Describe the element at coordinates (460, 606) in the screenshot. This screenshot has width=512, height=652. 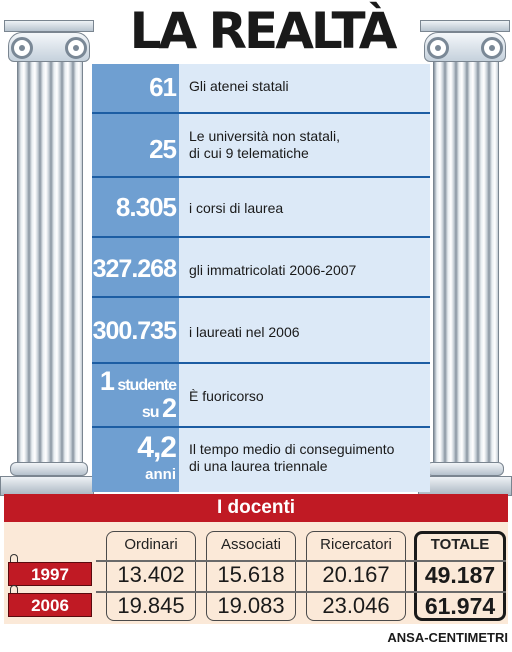
I see `table-cell-total: 61.974` at that location.